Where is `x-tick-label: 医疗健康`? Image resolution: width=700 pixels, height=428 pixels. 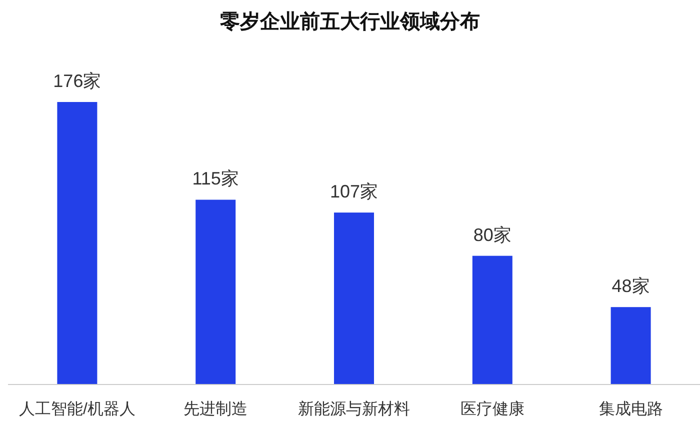
x-tick-label: 医疗健康 is located at coordinates (492, 409).